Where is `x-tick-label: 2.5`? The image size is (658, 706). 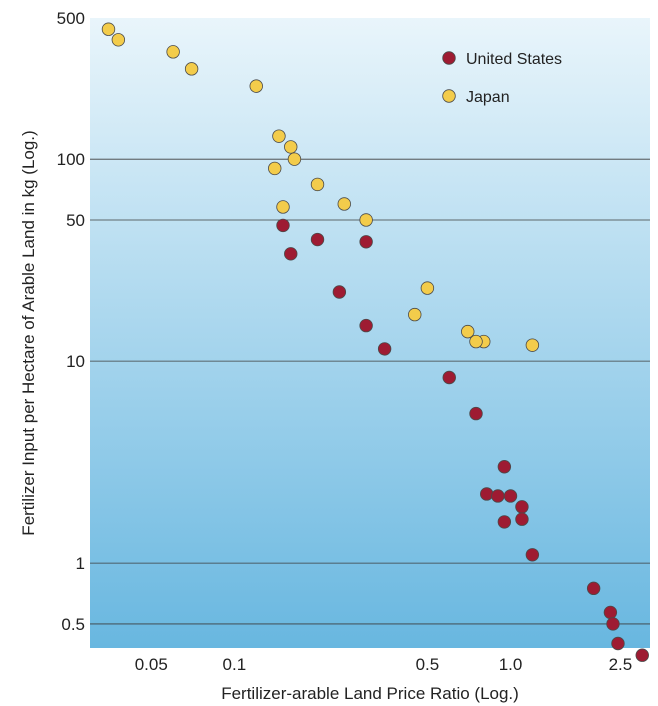 x-tick-label: 2.5 is located at coordinates (621, 664).